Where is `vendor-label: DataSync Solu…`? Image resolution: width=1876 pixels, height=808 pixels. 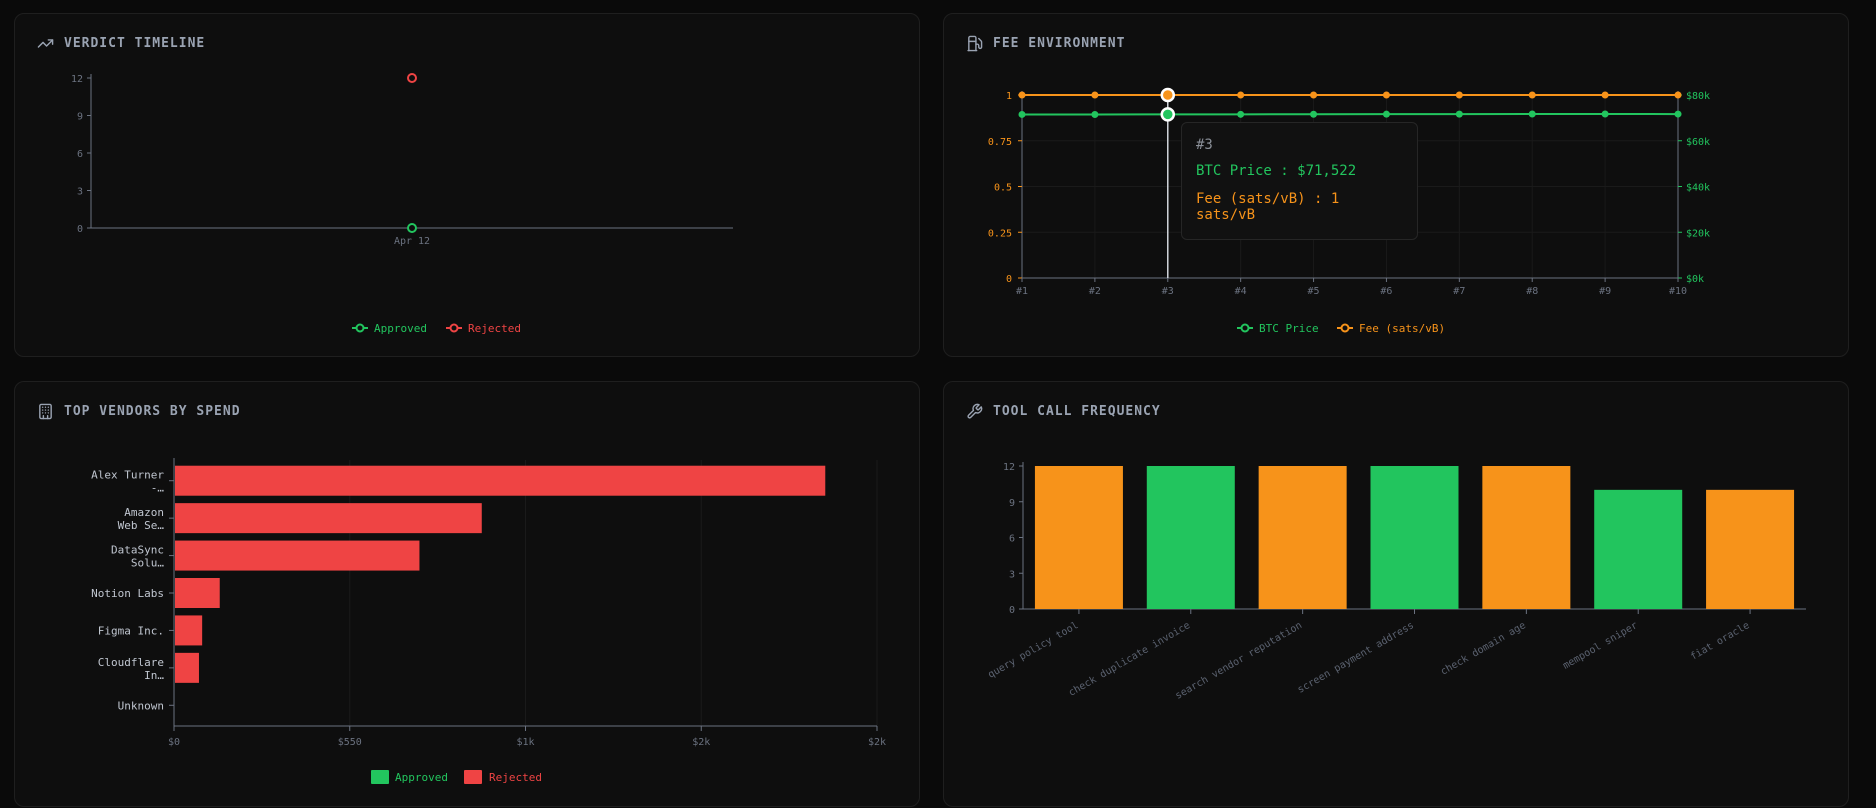
vendor-label: DataSync Solu… is located at coordinates (137, 557).